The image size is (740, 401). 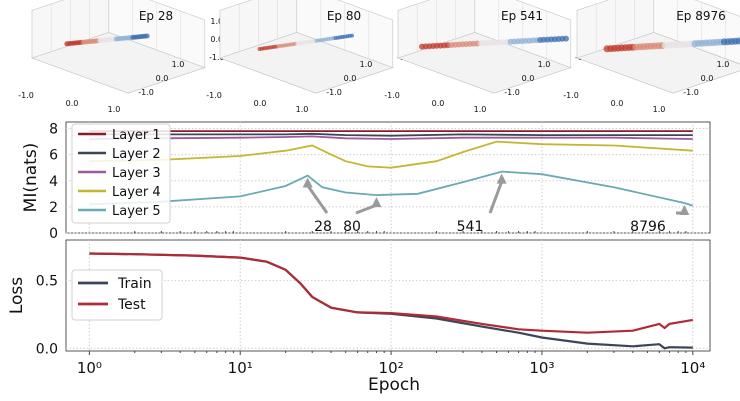 I want to click on embedding-title: Ep 80, so click(x=344, y=16).